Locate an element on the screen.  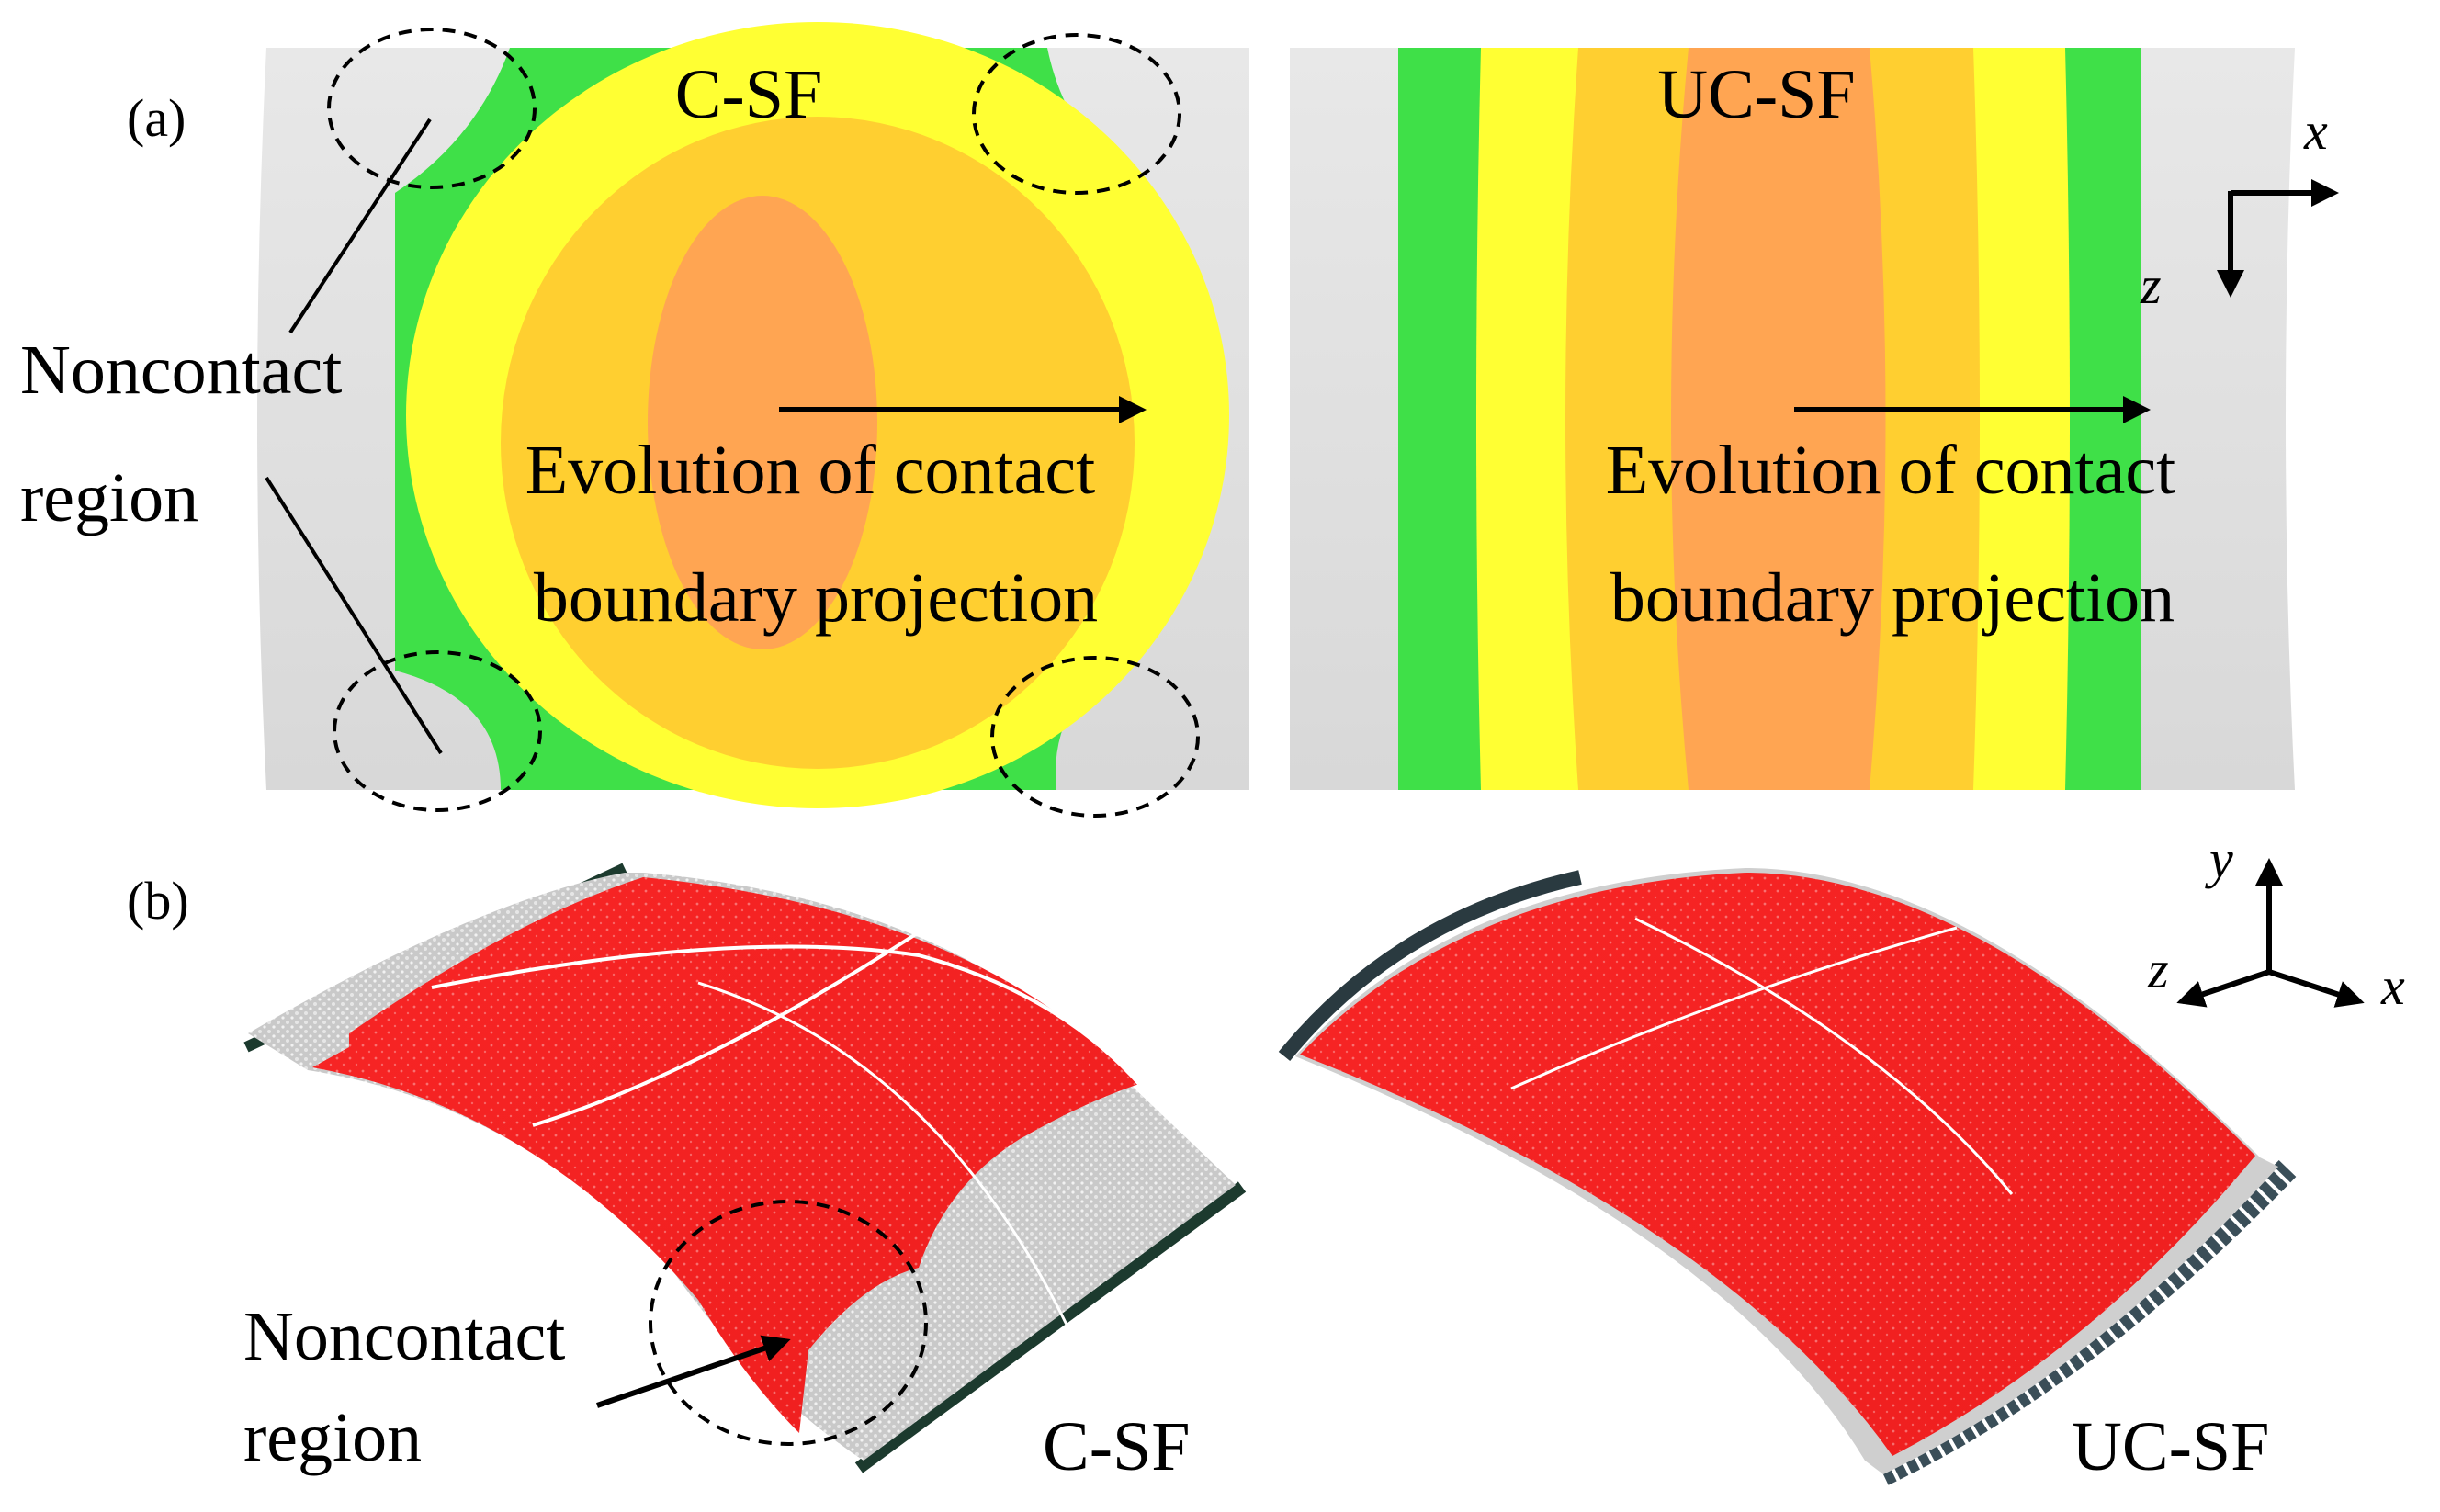
uc-sf-rail-top is located at coordinates (1430, 966).